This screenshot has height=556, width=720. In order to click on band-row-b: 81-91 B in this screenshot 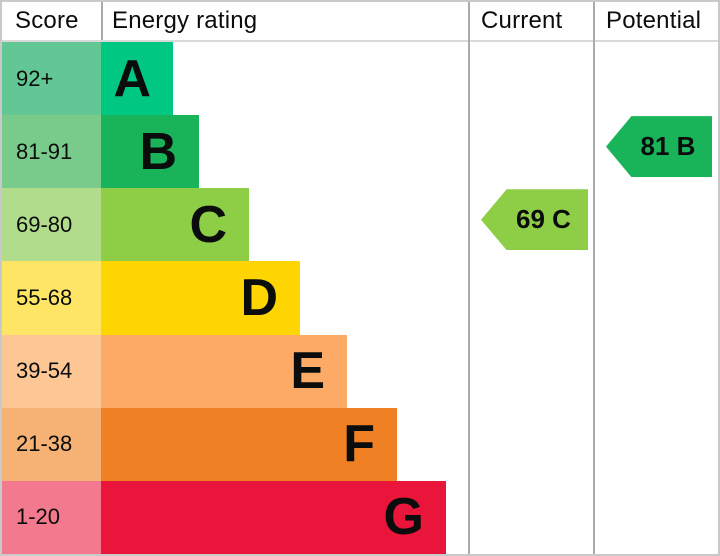, I will do `click(360, 152)`.